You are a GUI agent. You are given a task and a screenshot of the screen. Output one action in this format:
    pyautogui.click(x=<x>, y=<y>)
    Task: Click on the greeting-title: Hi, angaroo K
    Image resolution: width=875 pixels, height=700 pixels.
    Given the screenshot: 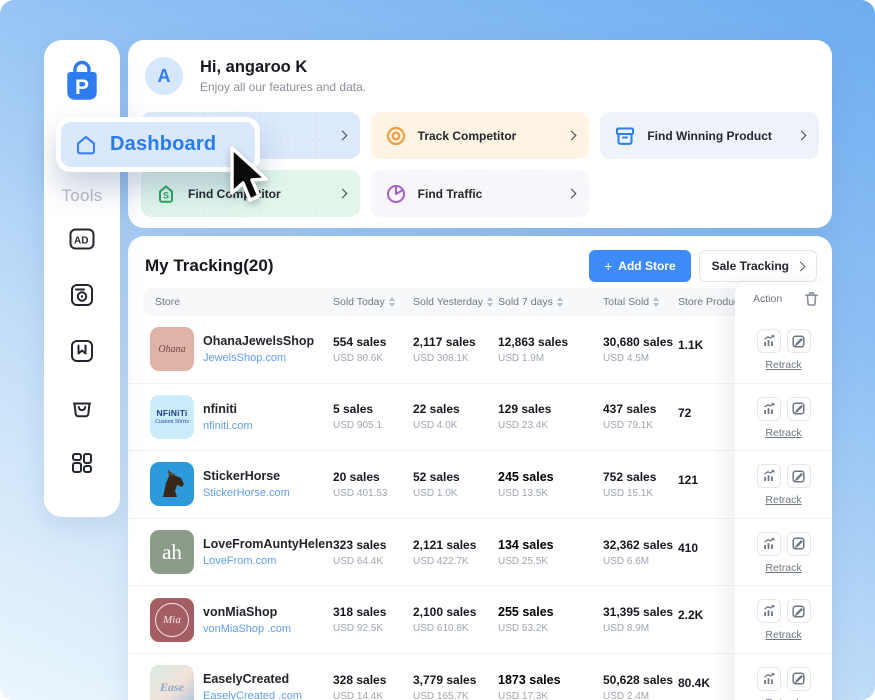 What is the action you would take?
    pyautogui.click(x=254, y=67)
    